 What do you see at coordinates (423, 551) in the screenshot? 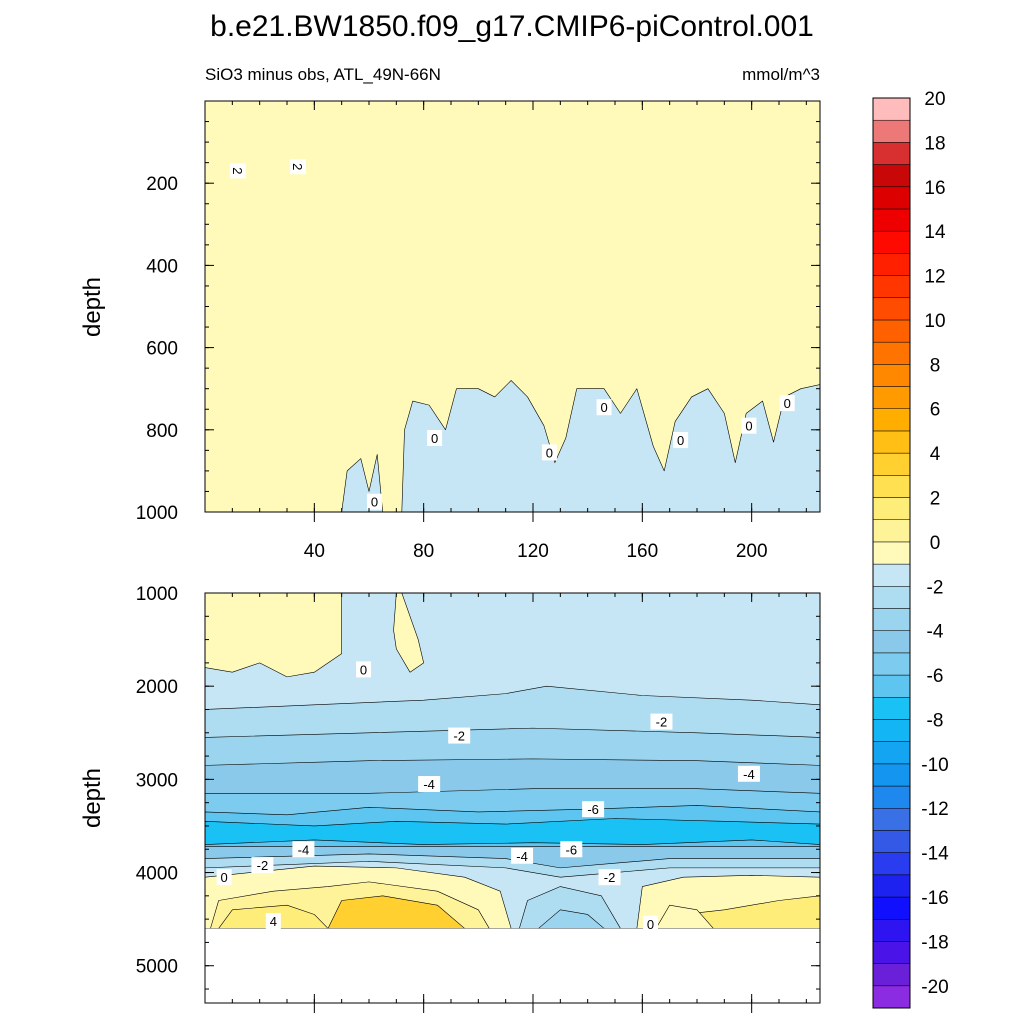
I see `upper-x-tick-label: 80` at bounding box center [423, 551].